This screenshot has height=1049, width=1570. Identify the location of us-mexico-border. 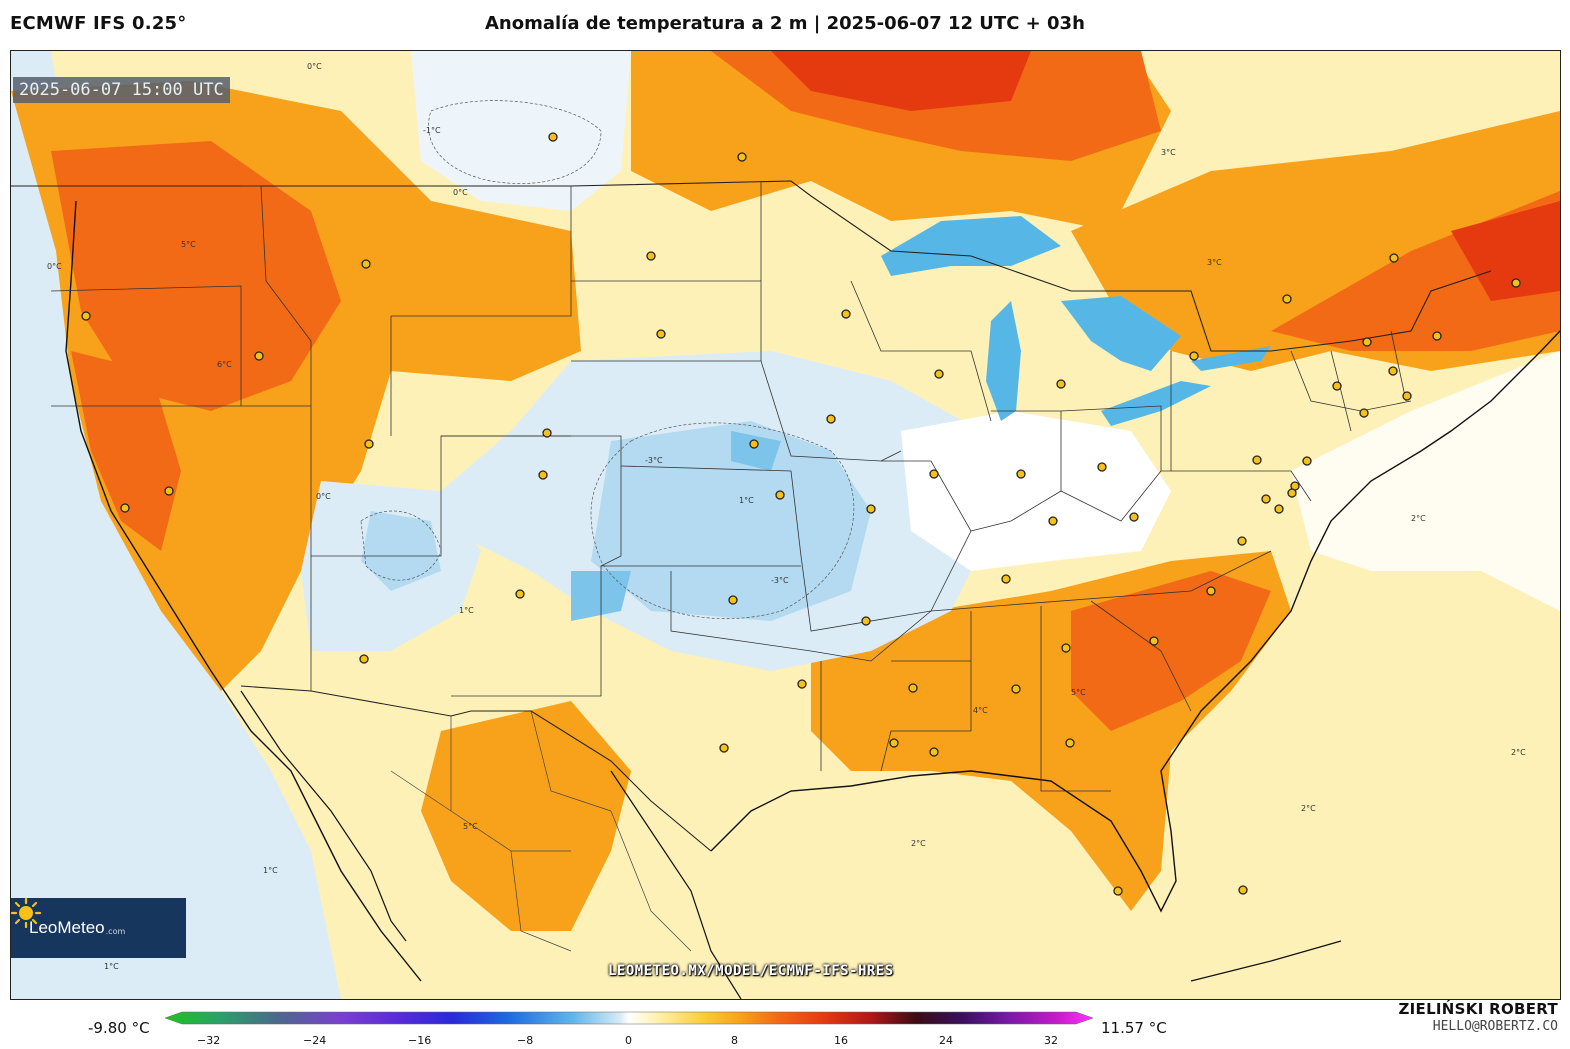
(476, 768).